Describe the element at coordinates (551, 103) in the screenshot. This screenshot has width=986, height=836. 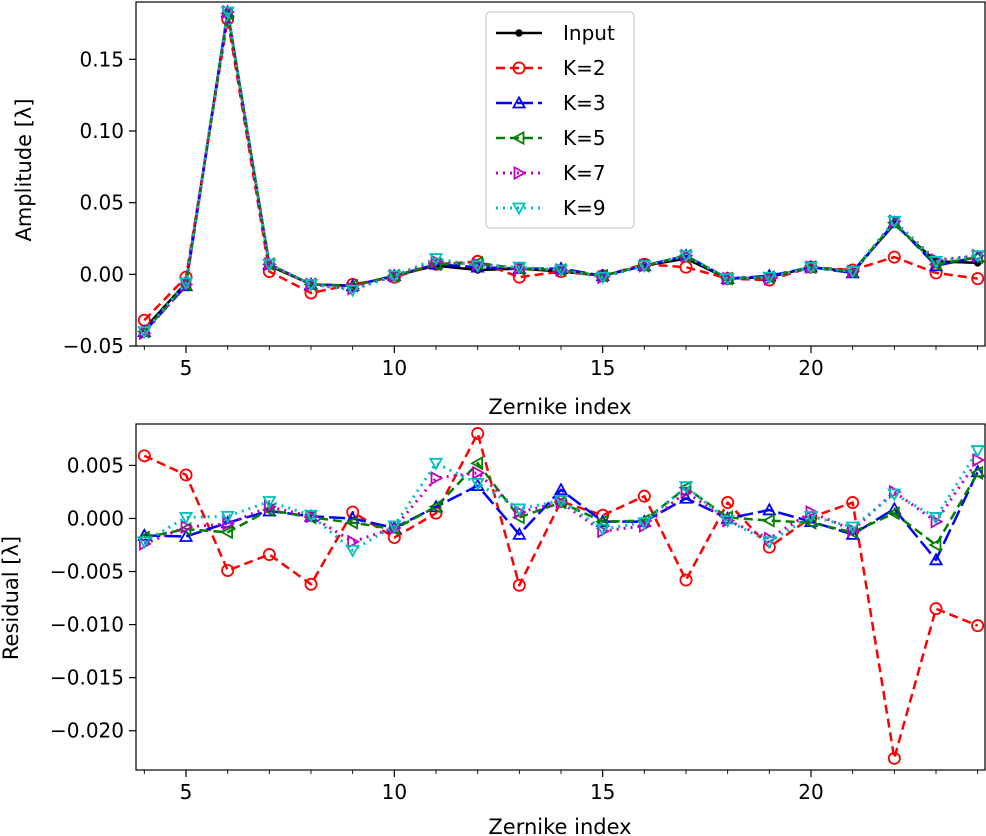
I see `legend-entry-k3: K=3` at that location.